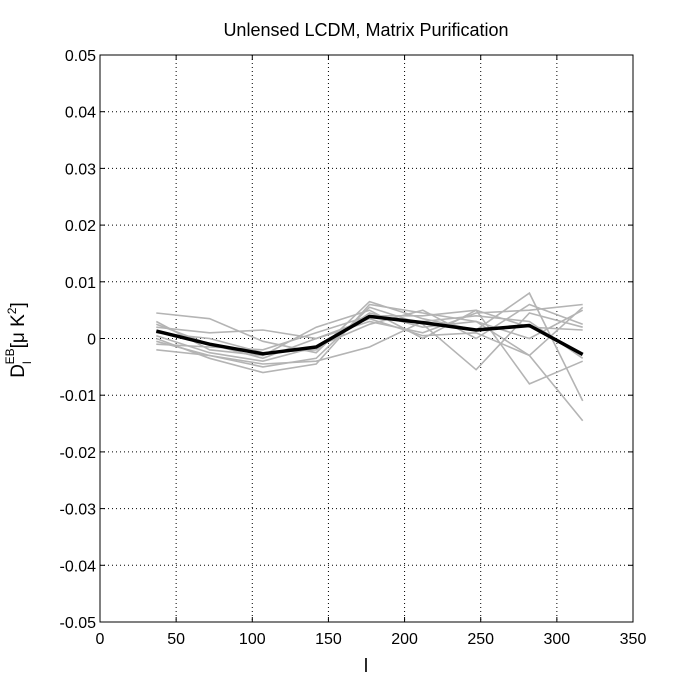  I want to click on y-tick-label: 0.05, so click(80, 56).